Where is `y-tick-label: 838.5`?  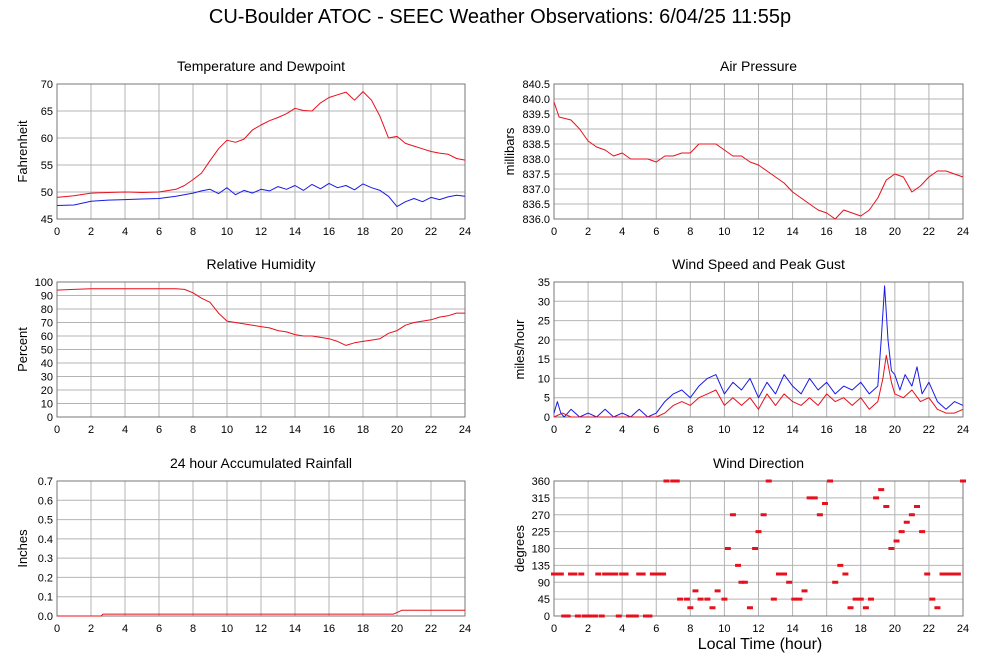
y-tick-label: 838.5 is located at coordinates (536, 145).